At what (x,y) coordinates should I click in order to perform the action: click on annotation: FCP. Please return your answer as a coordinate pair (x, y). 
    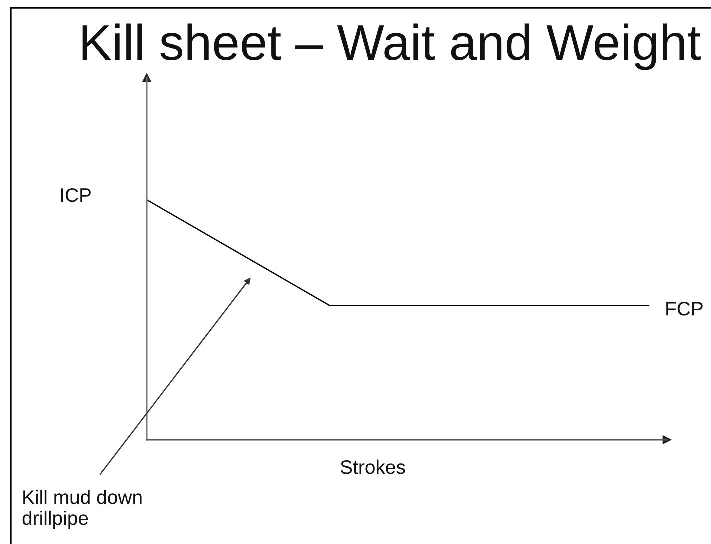
    Looking at the image, I should click on (684, 309).